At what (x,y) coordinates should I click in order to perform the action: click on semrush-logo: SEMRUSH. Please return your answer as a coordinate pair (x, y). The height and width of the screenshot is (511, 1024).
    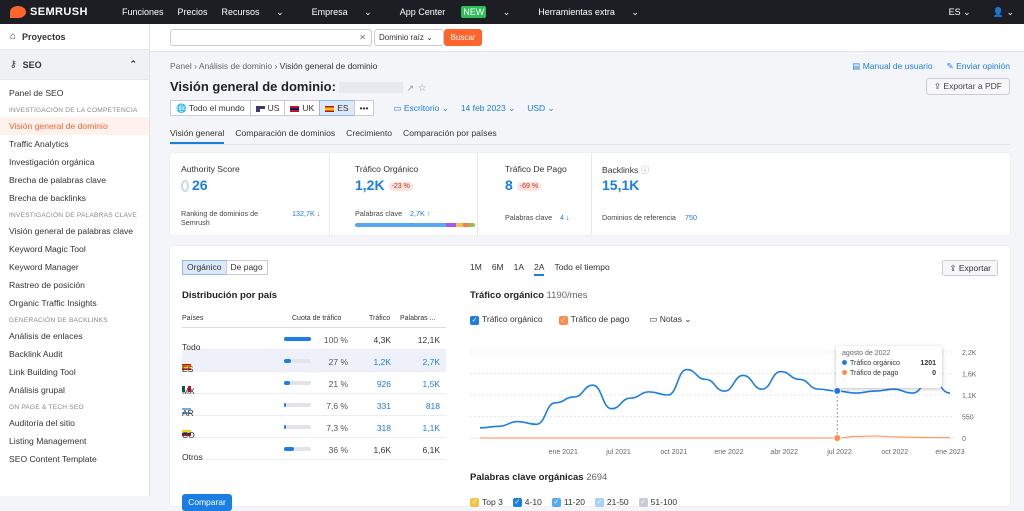
    Looking at the image, I should click on (66, 12).